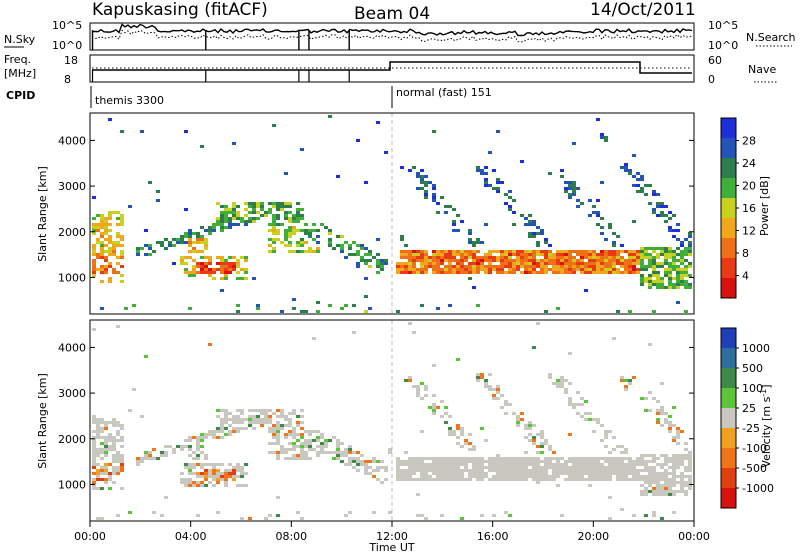 Image resolution: width=800 pixels, height=558 pixels. I want to click on cpid-row: CPID themis 3300 normal (fast) 151, so click(249, 97).